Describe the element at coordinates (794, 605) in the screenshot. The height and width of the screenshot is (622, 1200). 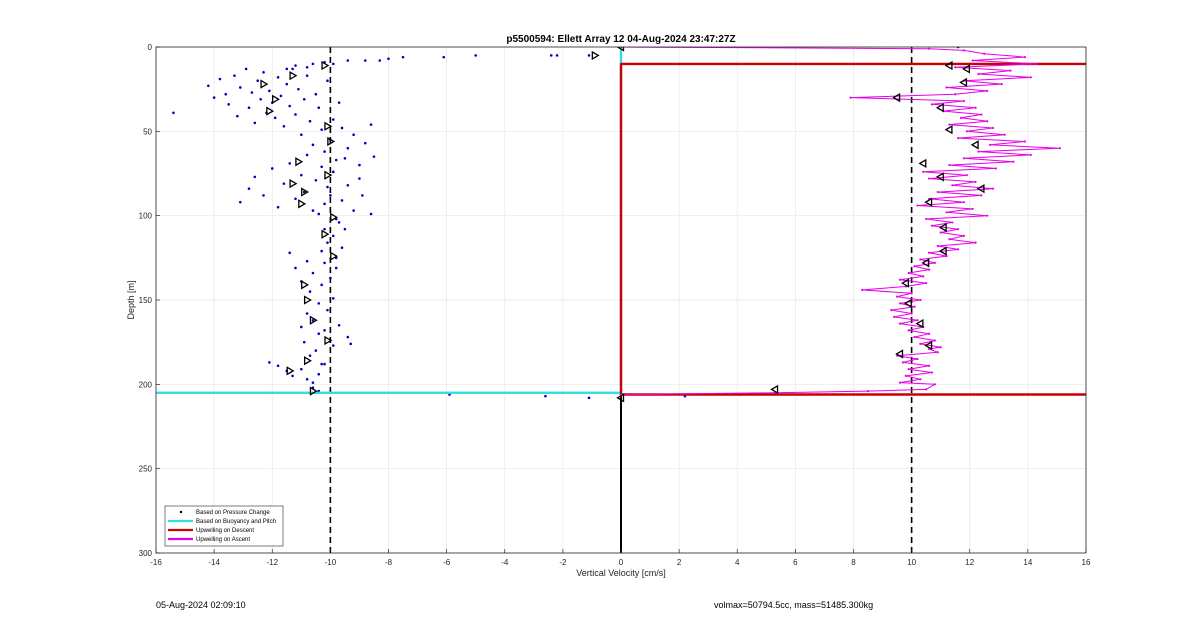
I see `volume-mass-footer: volmax=50794.5cc, mass=51485.300kg` at that location.